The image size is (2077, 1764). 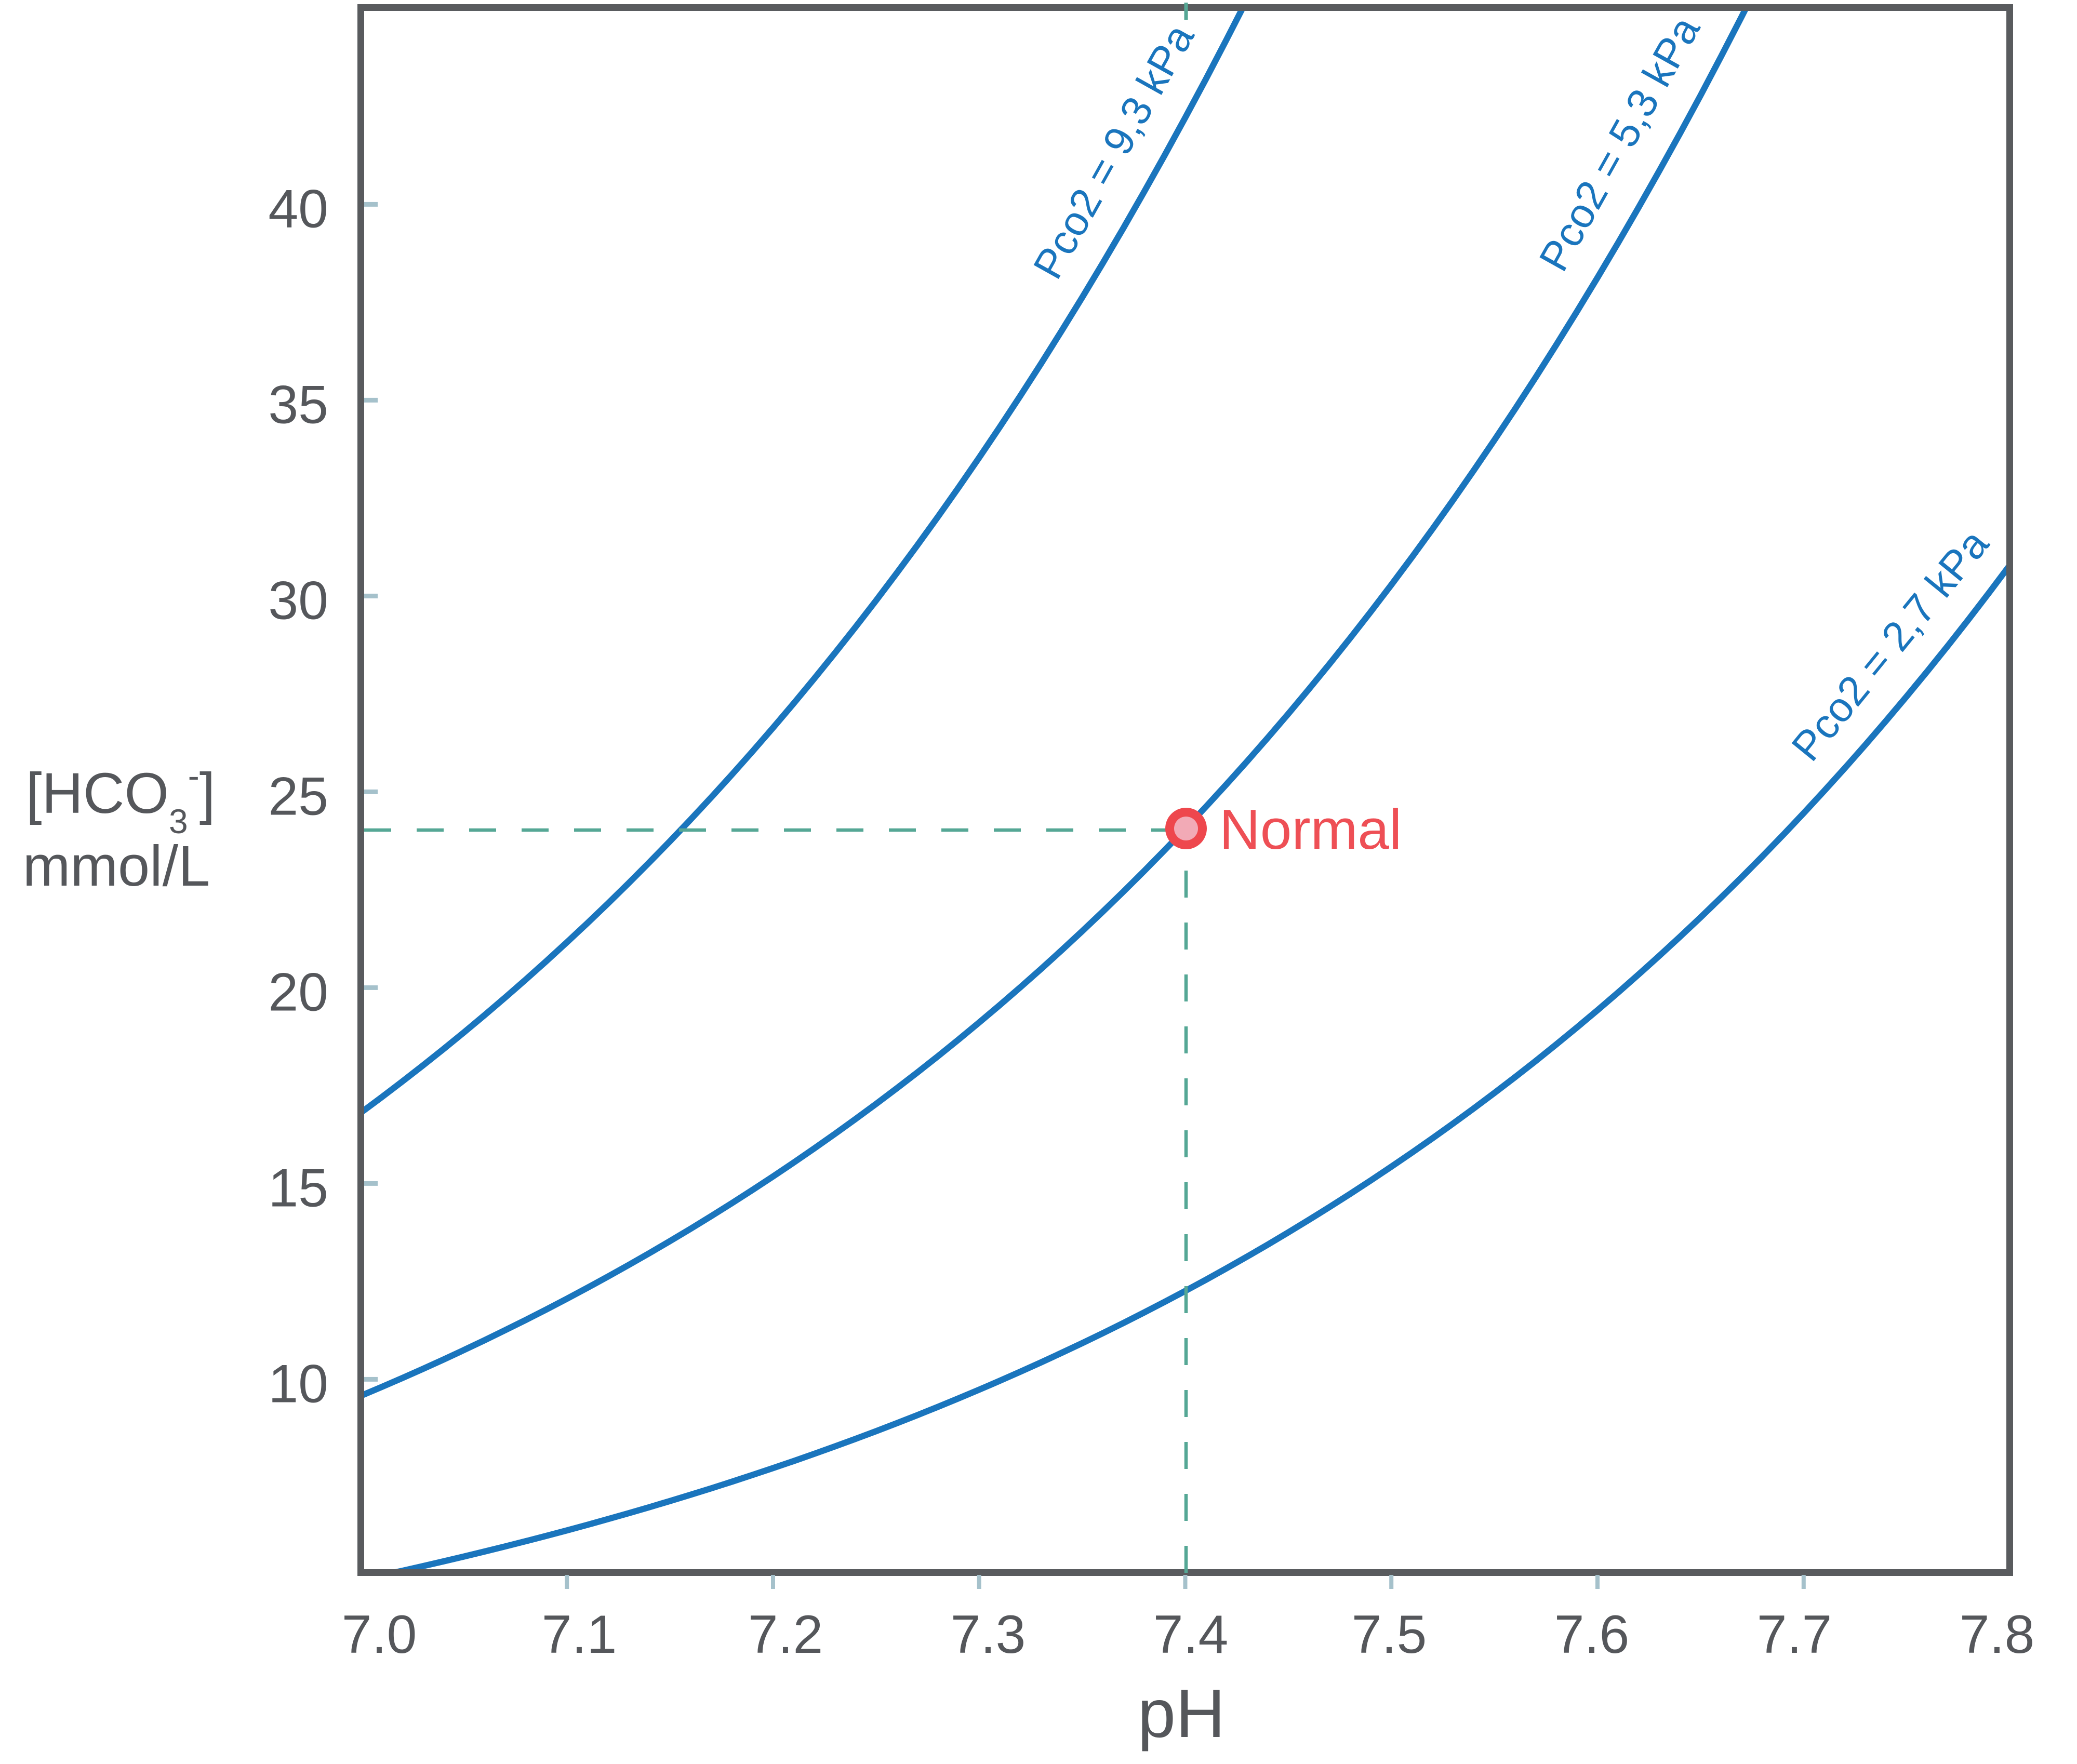 I want to click on svg-text: 25, so click(x=298, y=796).